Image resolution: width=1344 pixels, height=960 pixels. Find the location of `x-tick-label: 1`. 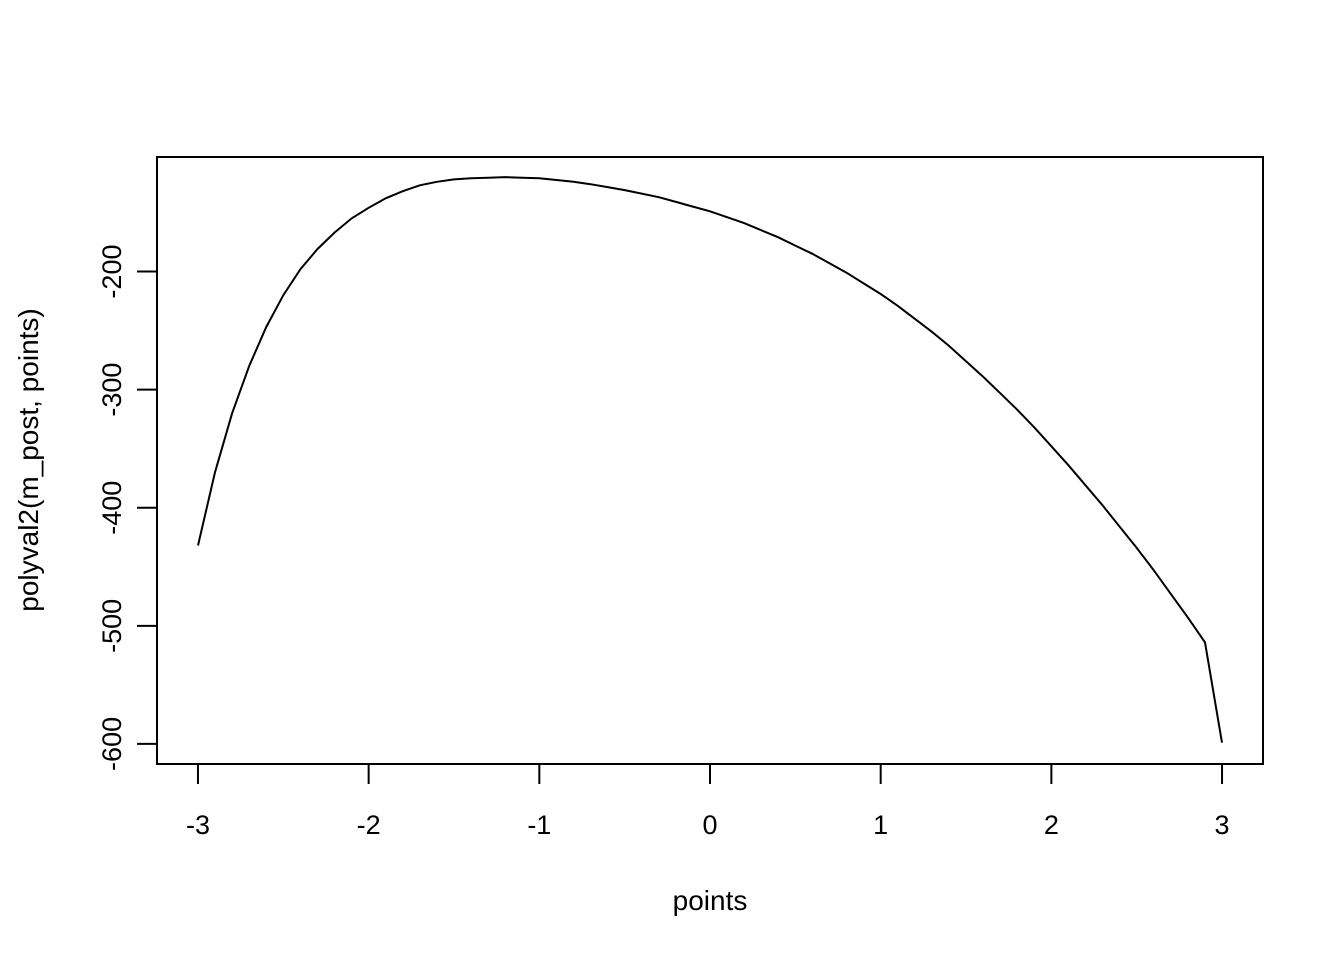

x-tick-label: 1 is located at coordinates (880, 825).